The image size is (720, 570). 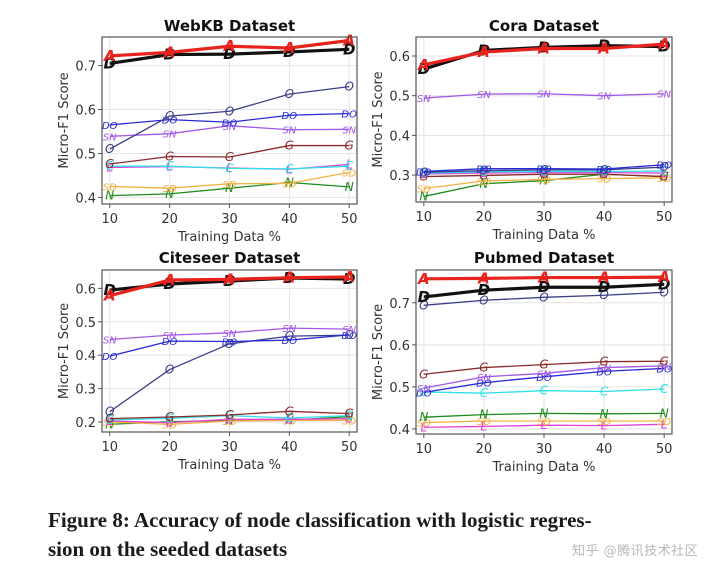 I want to click on x-tick-label: 20, so click(x=169, y=219).